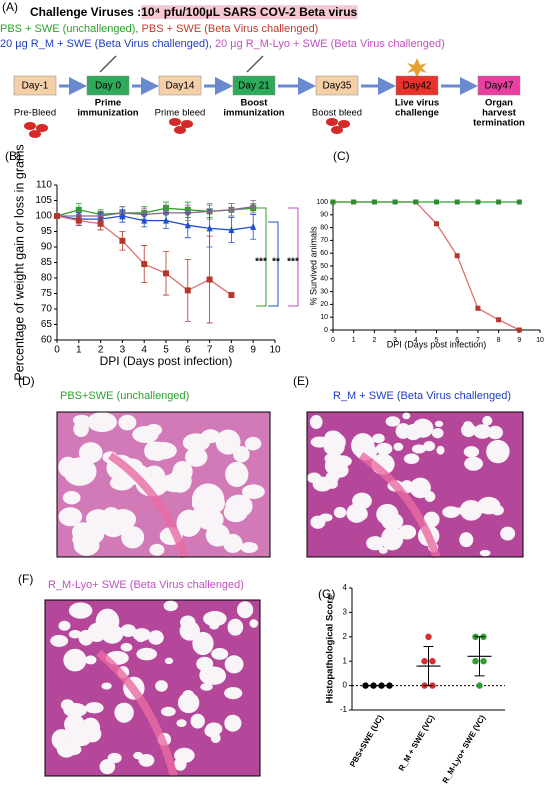 The height and width of the screenshot is (797, 550). What do you see at coordinates (71, 29) in the screenshot?
I see `legend-segment: PBS + SWE (unchallenged),` at bounding box center [71, 29].